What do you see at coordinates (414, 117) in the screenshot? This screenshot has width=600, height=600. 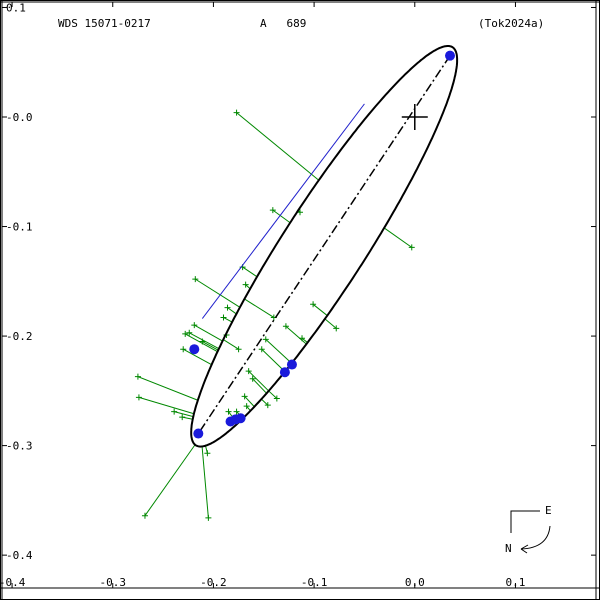 I see `primary-star-marker` at bounding box center [414, 117].